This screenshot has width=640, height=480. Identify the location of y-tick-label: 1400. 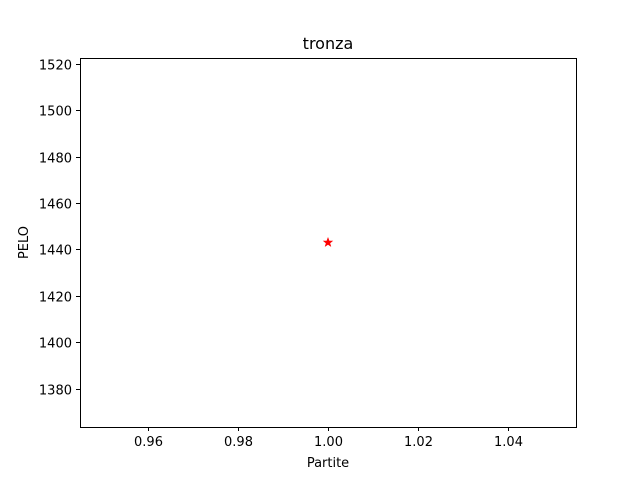
(55, 344).